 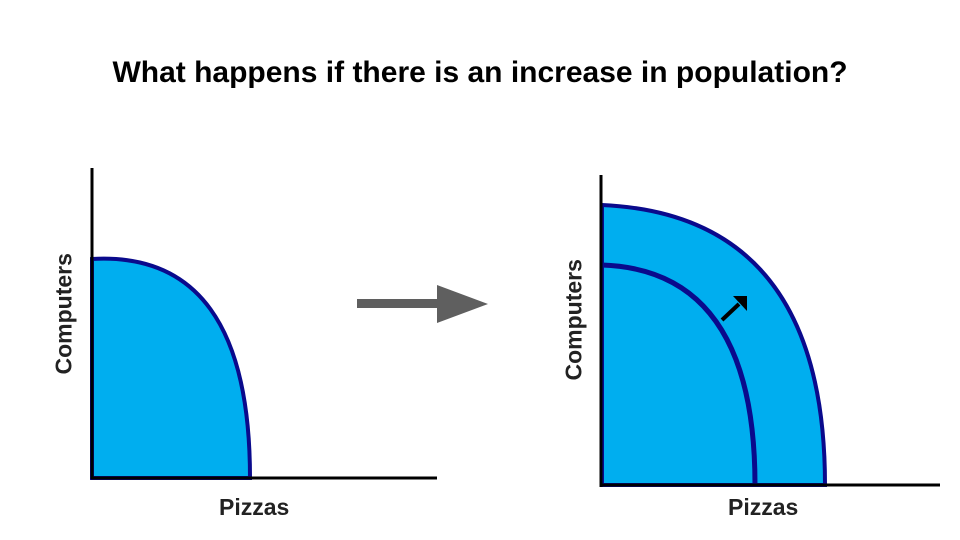 What do you see at coordinates (422, 304) in the screenshot?
I see `transition-arrow` at bounding box center [422, 304].